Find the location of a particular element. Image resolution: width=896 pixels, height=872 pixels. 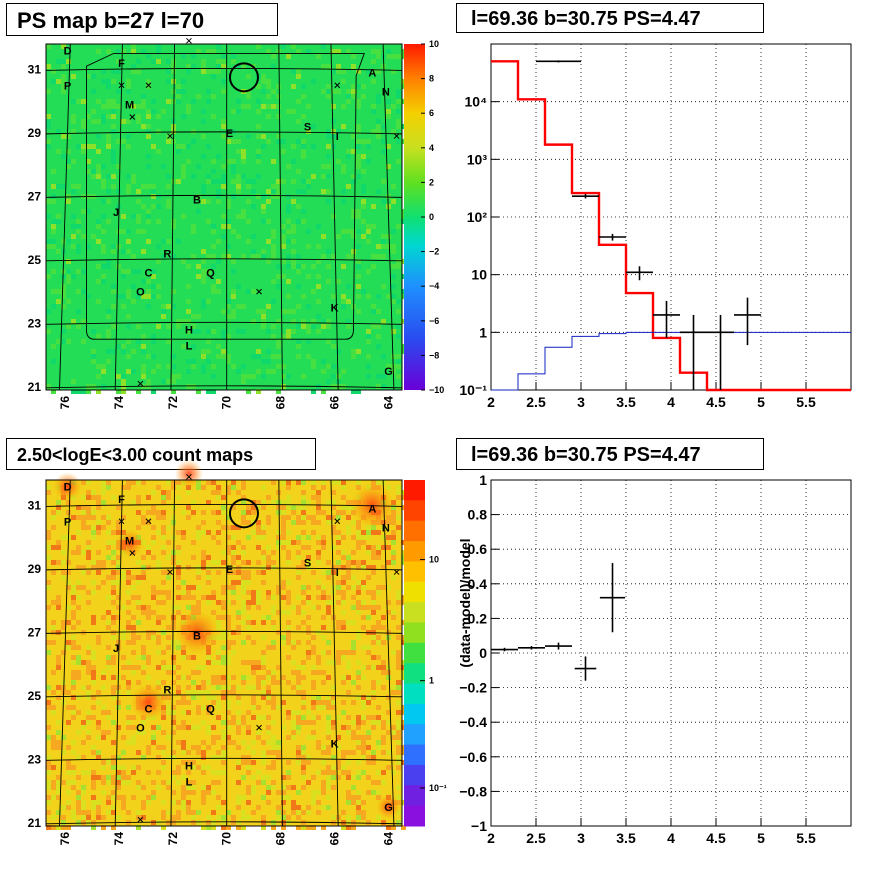

title-residual: l=69.36 b=30.75 PS=4.47 is located at coordinates (610, 454).